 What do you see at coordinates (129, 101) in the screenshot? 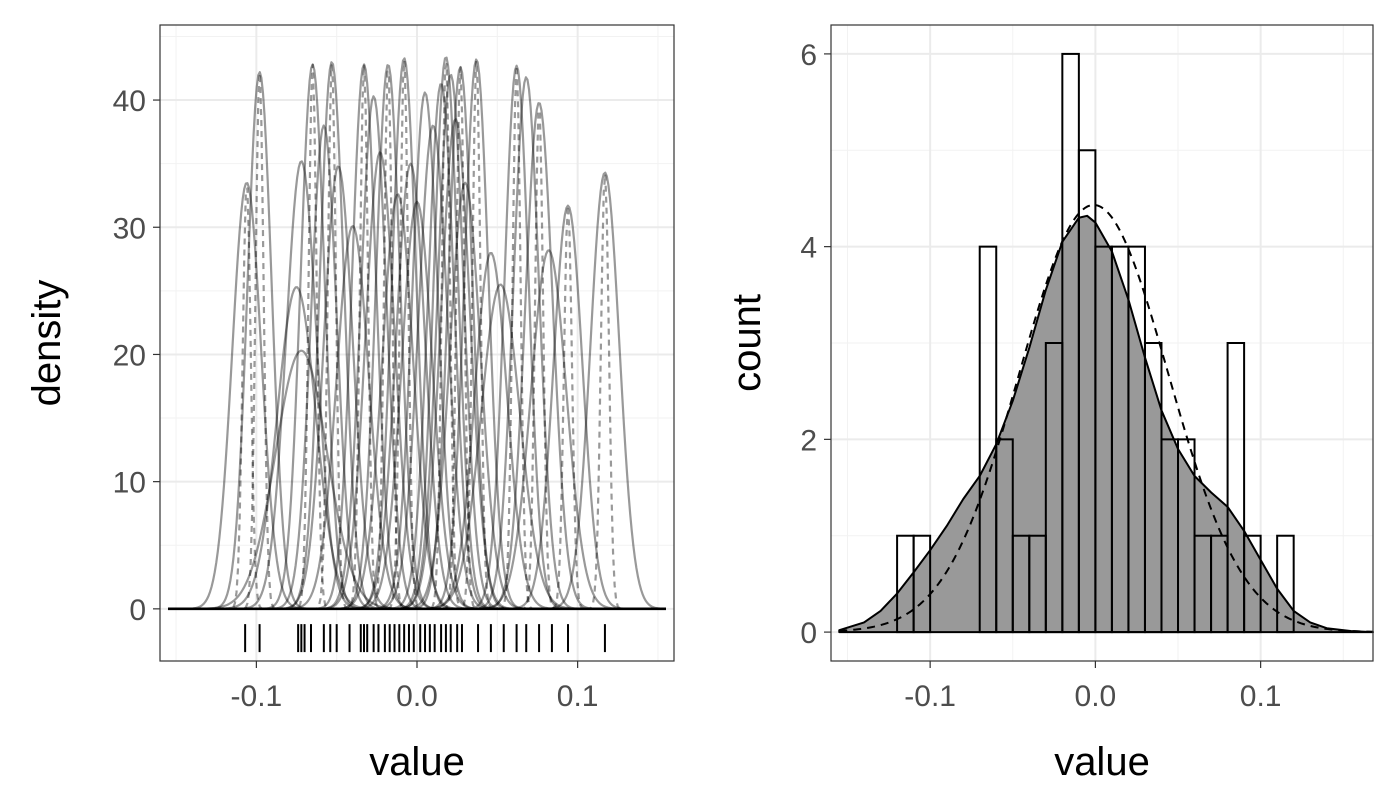
I see `density-y-tick-label: 40` at bounding box center [129, 101].